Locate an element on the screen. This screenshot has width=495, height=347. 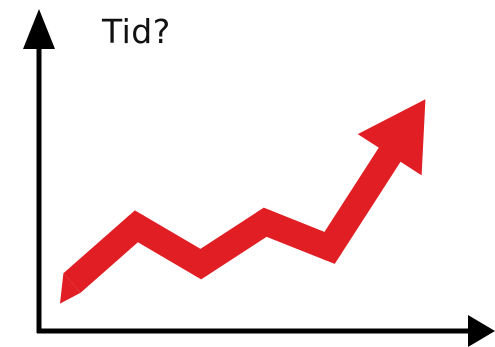
series-arrowhead is located at coordinates (391, 137).